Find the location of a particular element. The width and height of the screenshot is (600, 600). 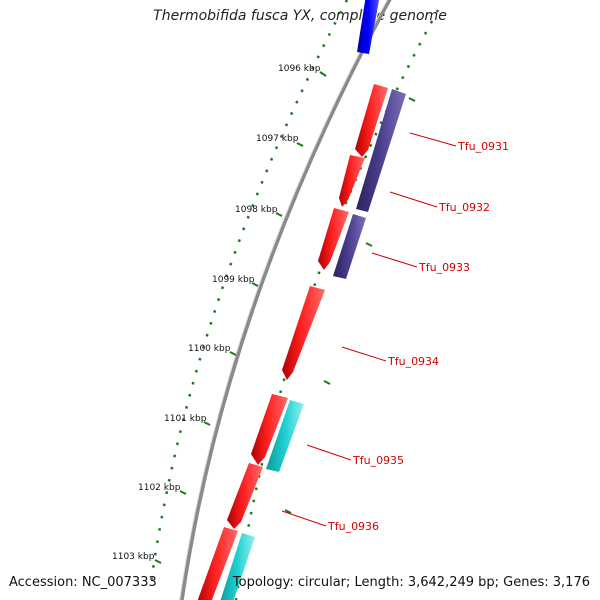

upstream-feature is located at coordinates (368, 27).